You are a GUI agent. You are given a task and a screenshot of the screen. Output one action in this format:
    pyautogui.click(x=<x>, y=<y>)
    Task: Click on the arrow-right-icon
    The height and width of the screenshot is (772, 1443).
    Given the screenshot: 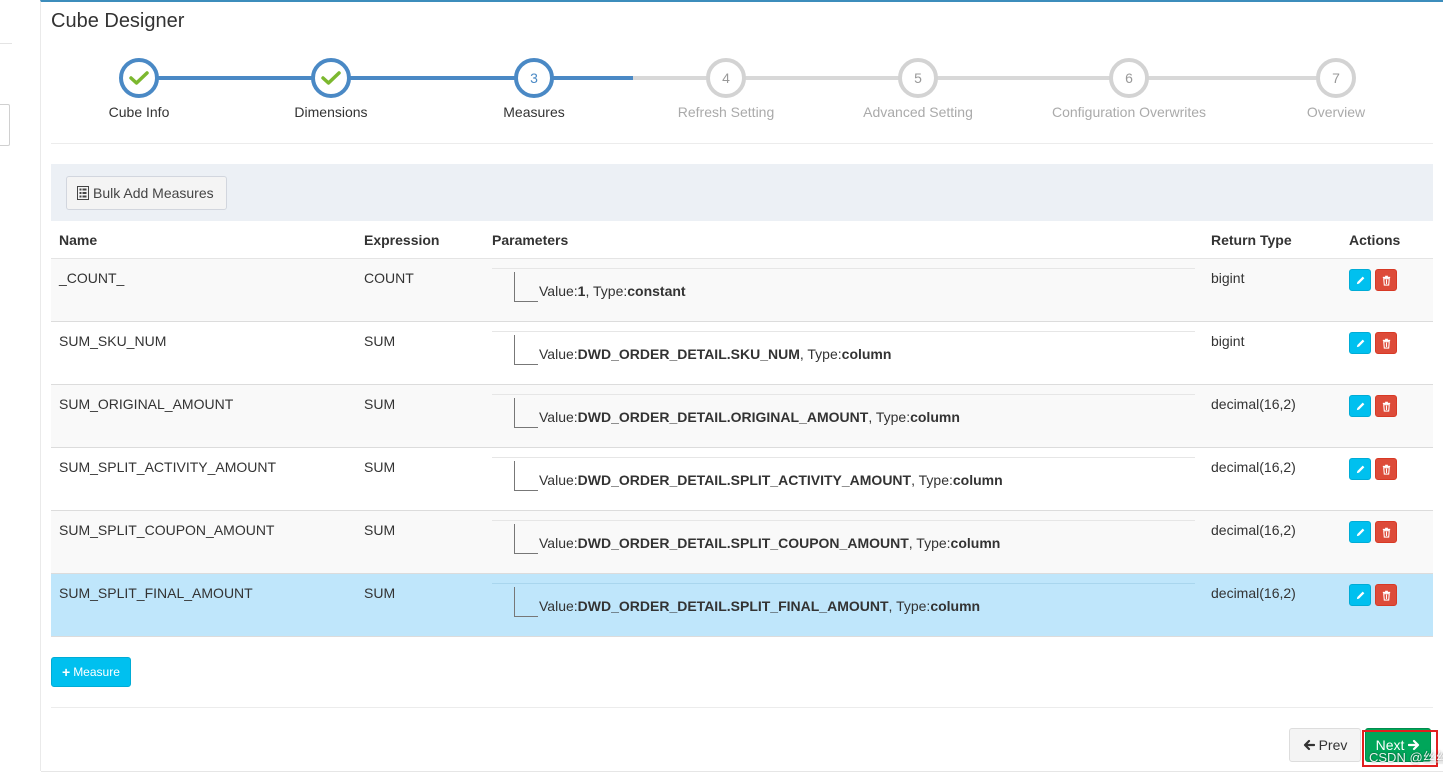 What is the action you would take?
    pyautogui.click(x=1414, y=745)
    